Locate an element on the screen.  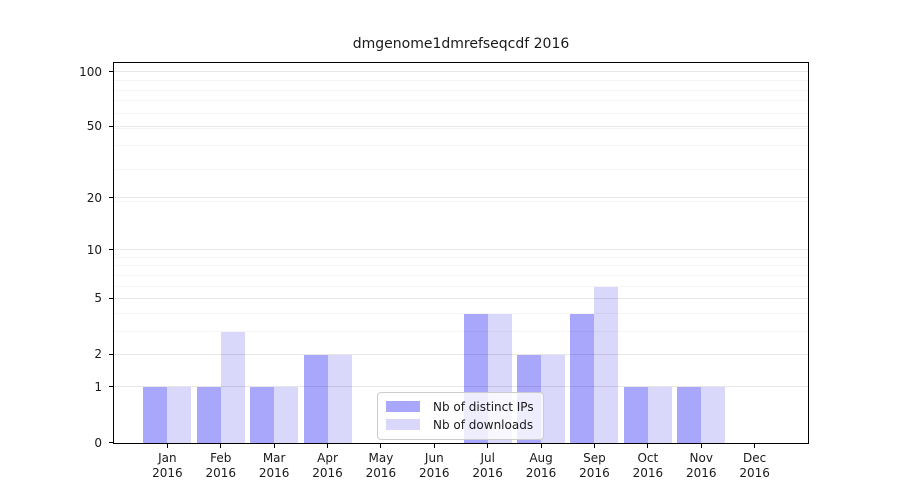
x-axis-tick-label: Dec 2016 is located at coordinates (755, 466).